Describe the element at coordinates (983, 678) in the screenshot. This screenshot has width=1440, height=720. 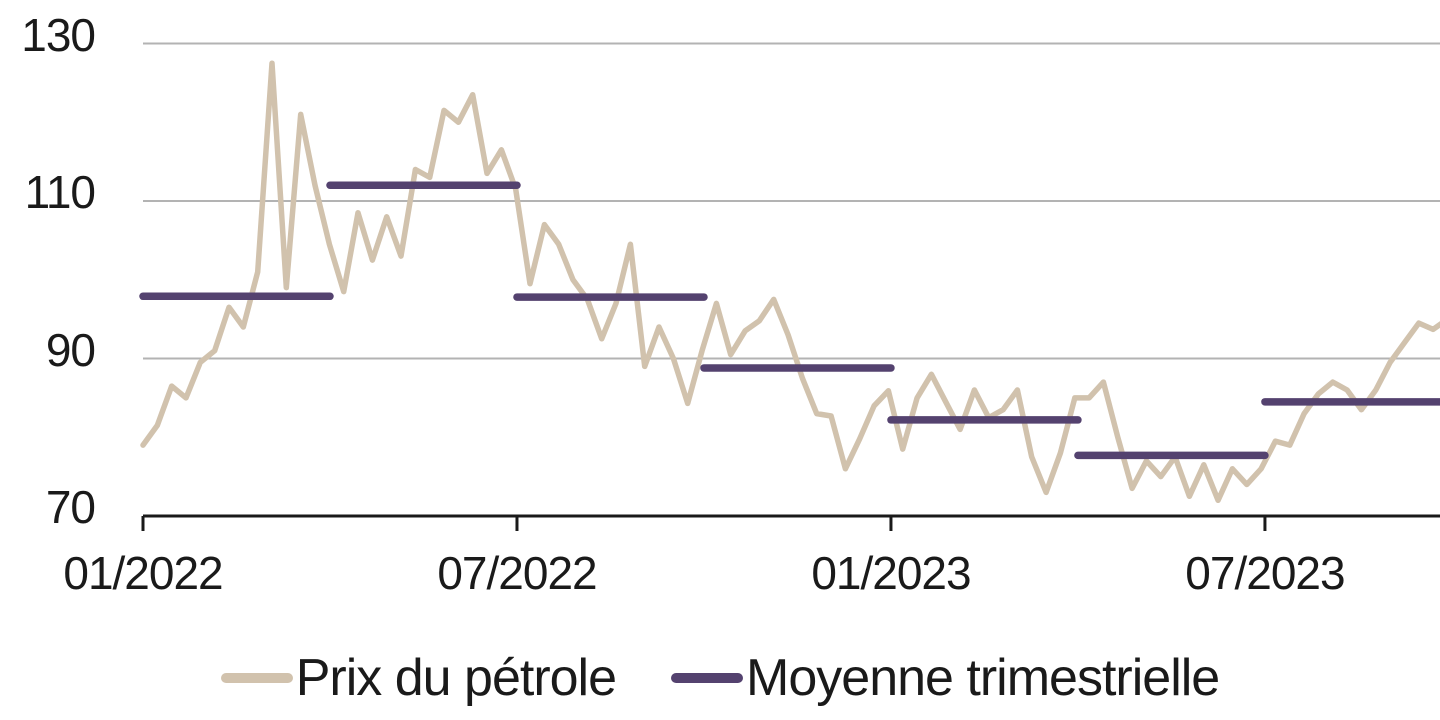
I see `legend-label-quarterly-average: Moyenne trimestrielle` at that location.